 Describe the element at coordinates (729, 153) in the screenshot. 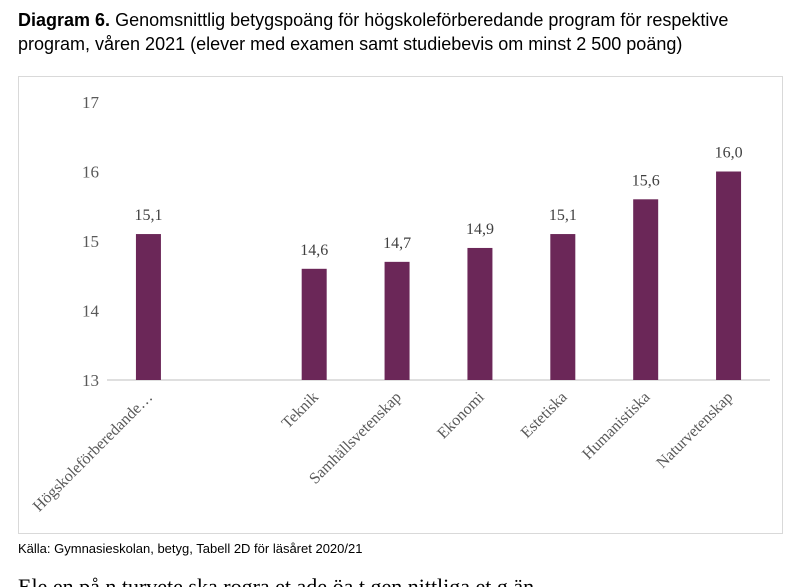

I see `bar-value-label: 16,0` at that location.